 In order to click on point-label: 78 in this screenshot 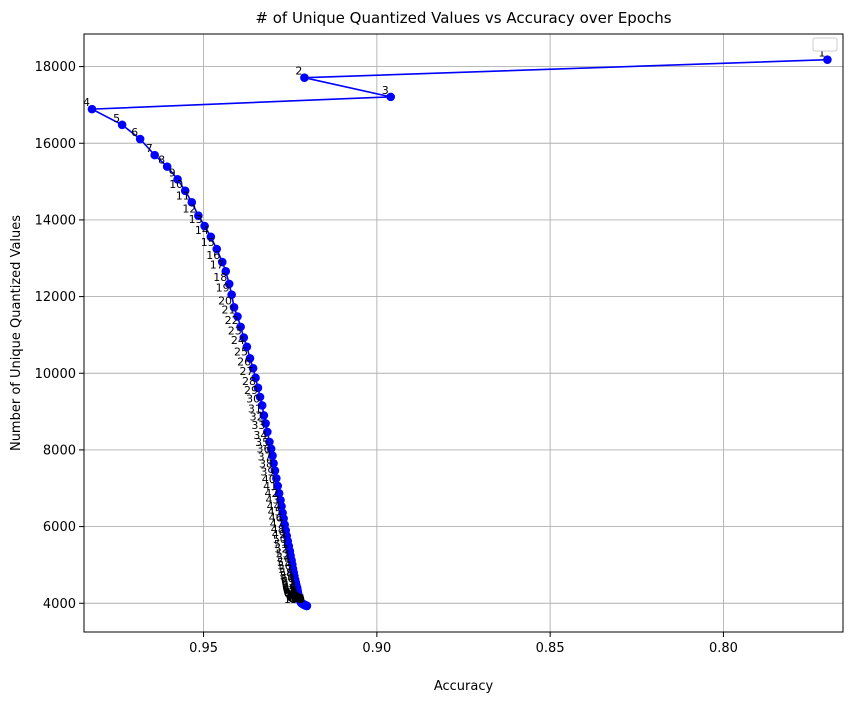, I will do `click(294, 597)`.